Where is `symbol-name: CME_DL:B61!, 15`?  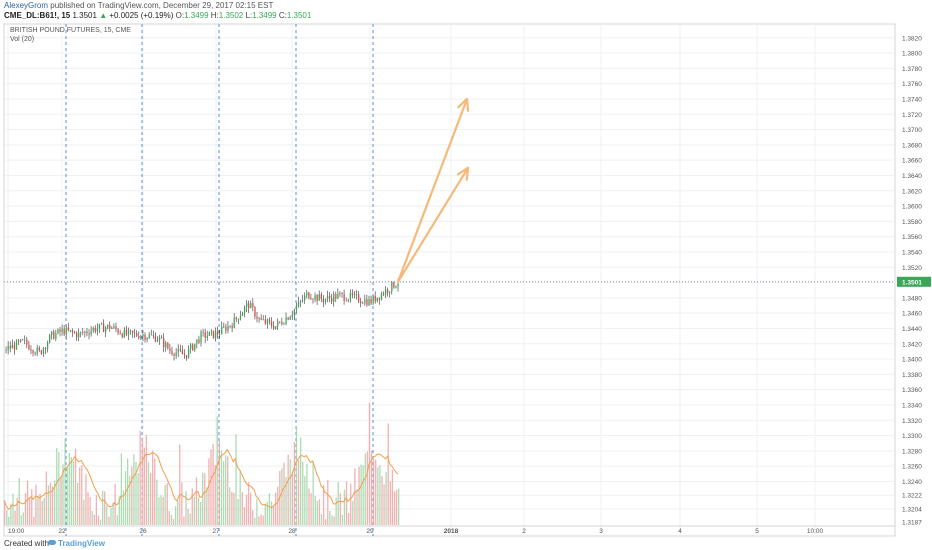
symbol-name: CME_DL:B61!, 15 is located at coordinates (37, 15).